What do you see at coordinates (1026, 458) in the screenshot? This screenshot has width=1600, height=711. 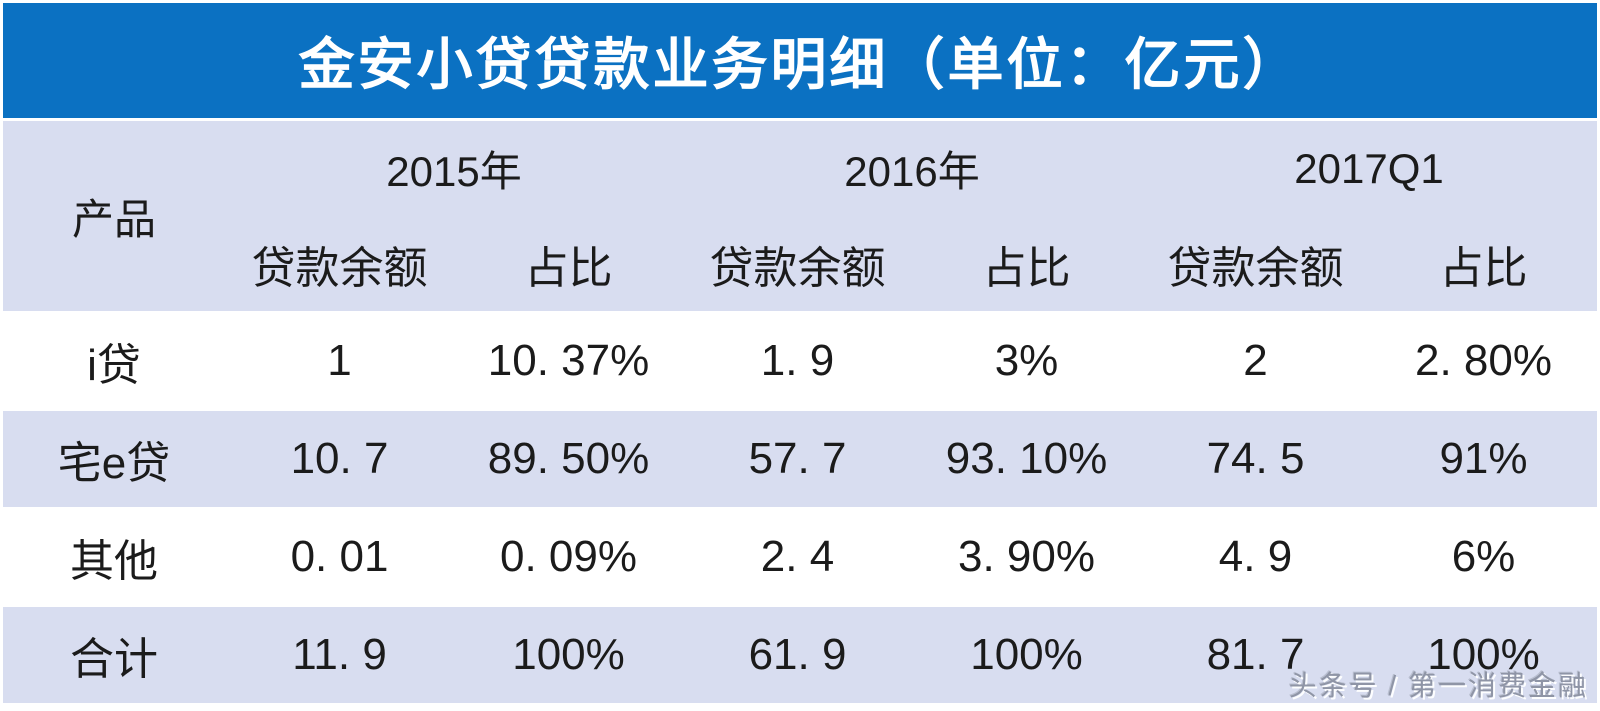 I see `value-cell: 93. 10%` at bounding box center [1026, 458].